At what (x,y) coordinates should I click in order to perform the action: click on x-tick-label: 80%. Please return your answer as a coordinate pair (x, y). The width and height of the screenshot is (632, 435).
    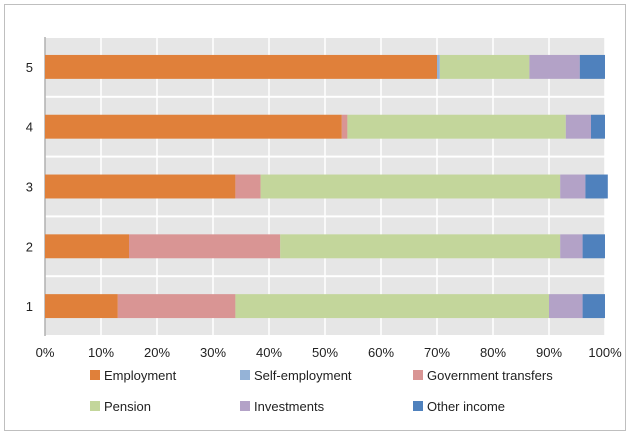
    Looking at the image, I should click on (493, 352).